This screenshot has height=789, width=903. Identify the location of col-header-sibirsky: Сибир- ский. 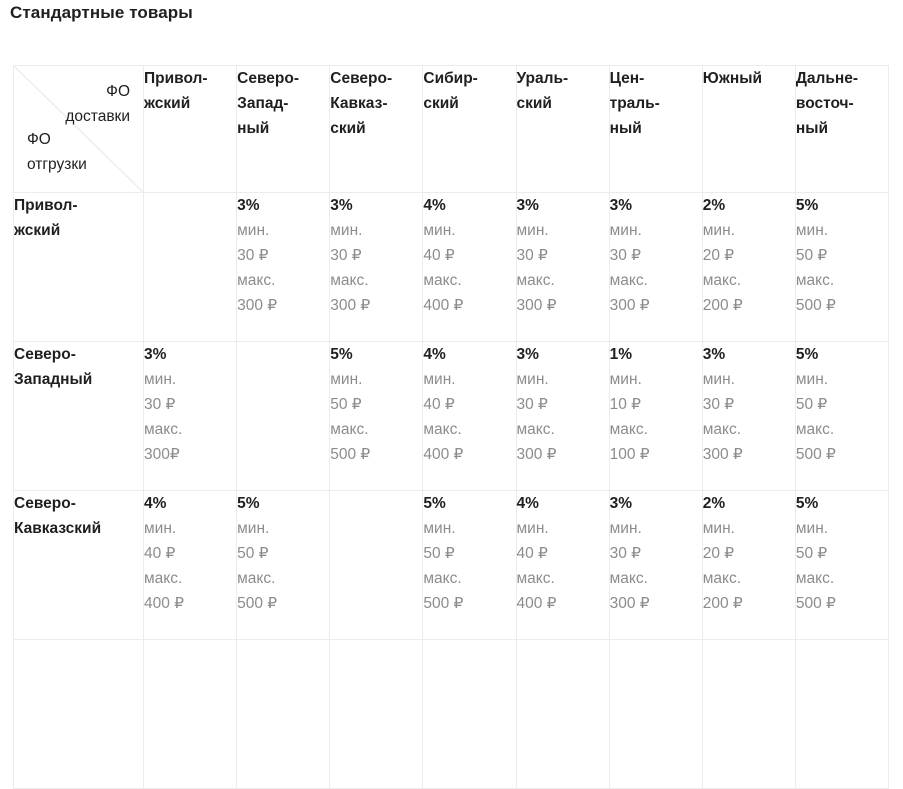
(469, 129).